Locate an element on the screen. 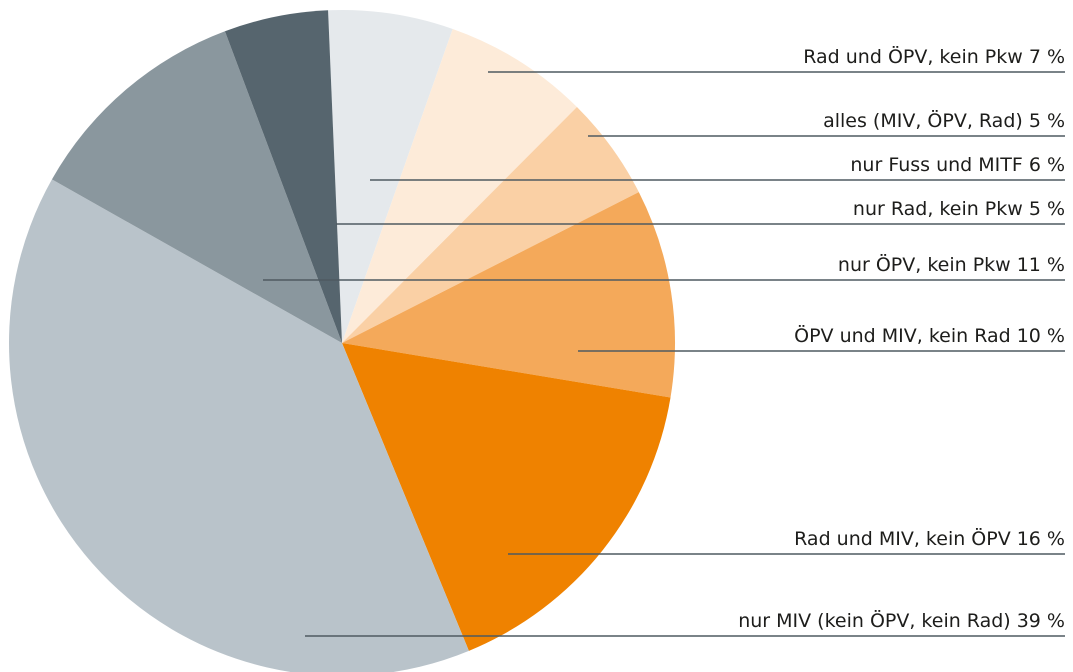 The height and width of the screenshot is (672, 1073). category-label: nur Fuss und MITF is located at coordinates (936, 165).